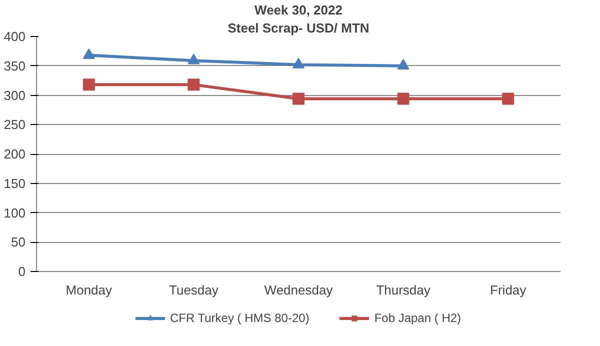 The height and width of the screenshot is (346, 600). Describe the element at coordinates (15, 124) in the screenshot. I see `y-tick-label: 250` at that location.